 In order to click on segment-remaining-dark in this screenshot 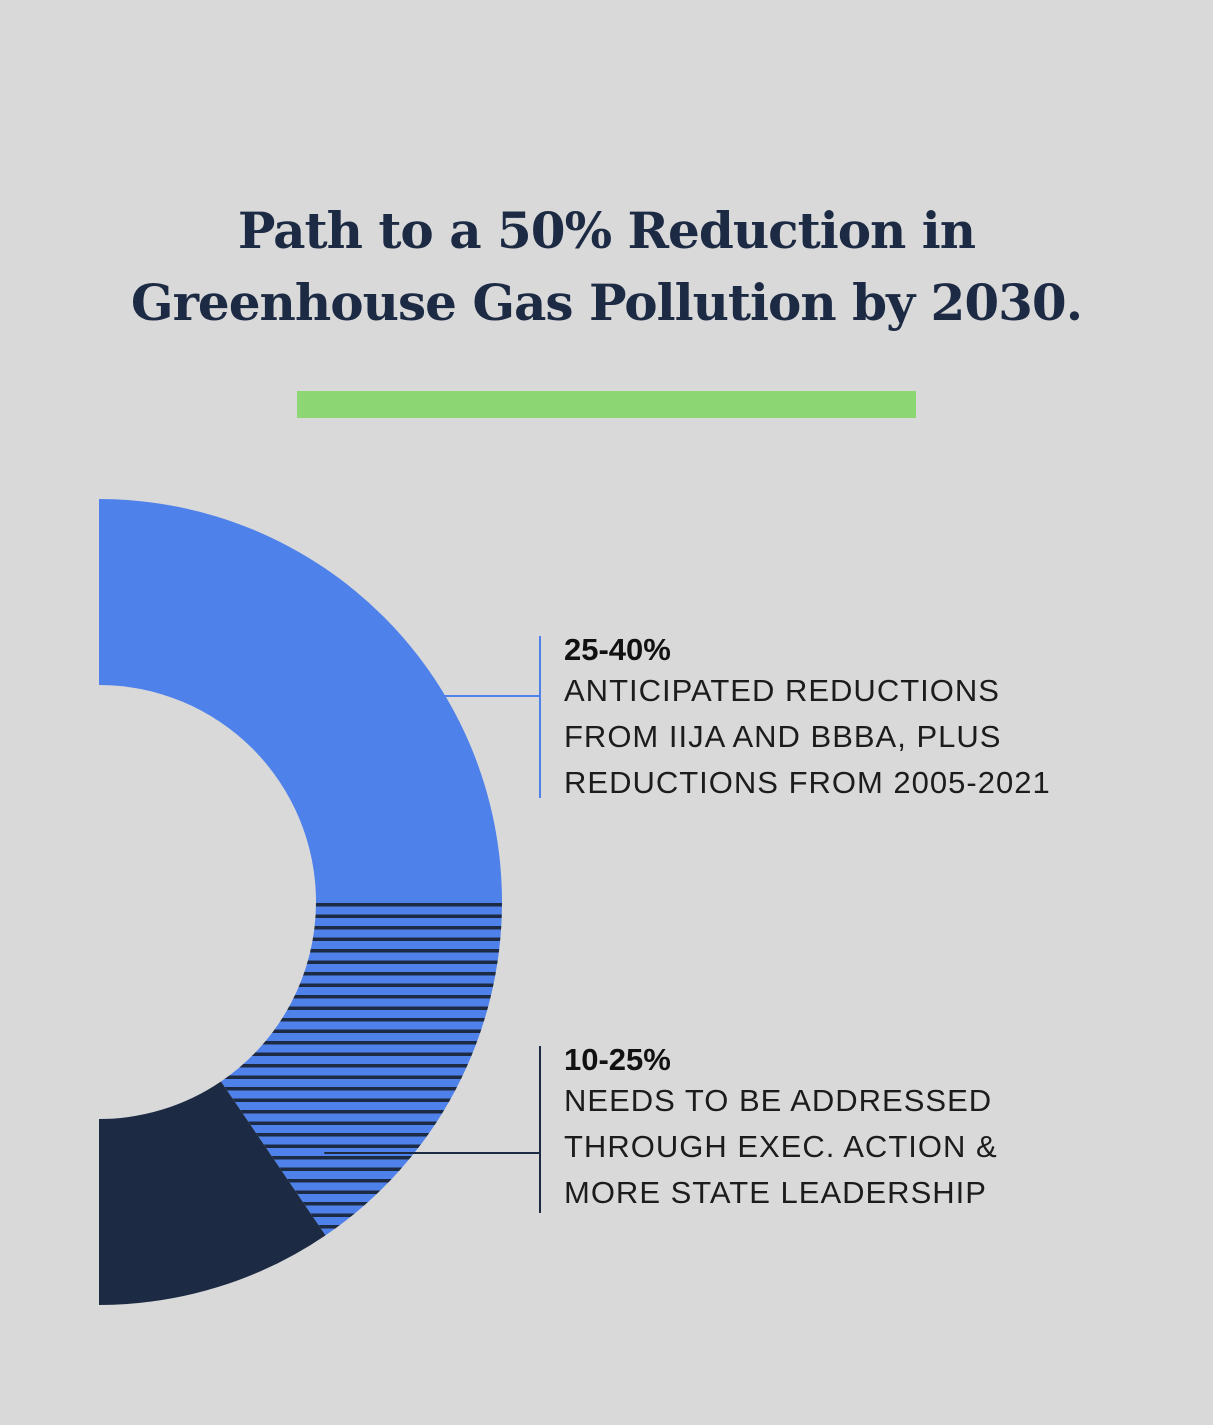, I will do `click(212, 1193)`.